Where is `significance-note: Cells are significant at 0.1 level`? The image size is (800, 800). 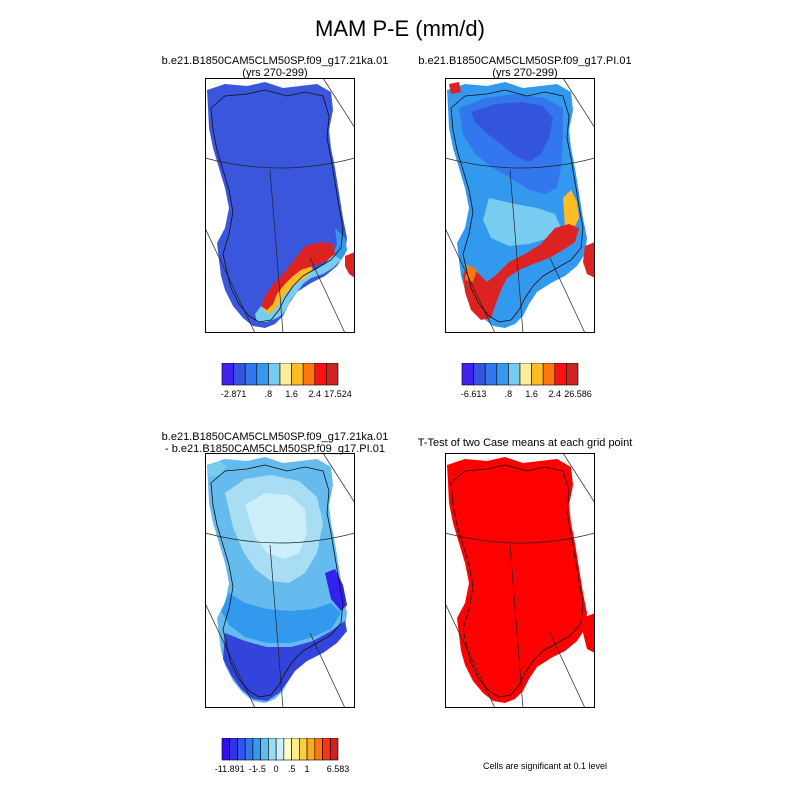 significance-note: Cells are significant at 0.1 level is located at coordinates (545, 766).